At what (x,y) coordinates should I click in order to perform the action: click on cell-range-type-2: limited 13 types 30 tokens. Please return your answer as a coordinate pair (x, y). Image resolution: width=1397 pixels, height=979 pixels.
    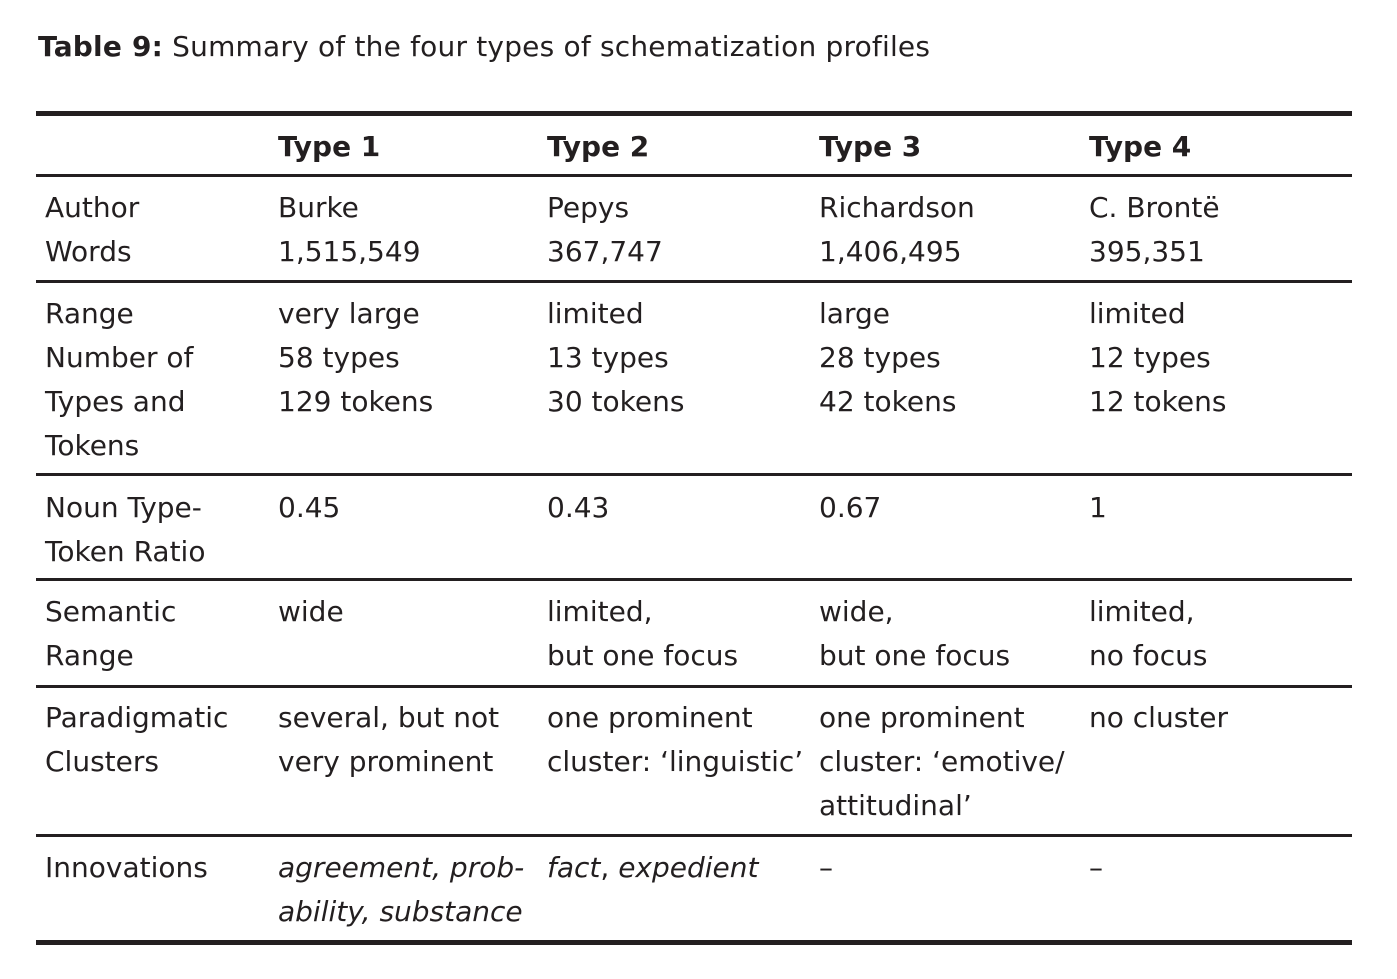
    Looking at the image, I should click on (616, 357).